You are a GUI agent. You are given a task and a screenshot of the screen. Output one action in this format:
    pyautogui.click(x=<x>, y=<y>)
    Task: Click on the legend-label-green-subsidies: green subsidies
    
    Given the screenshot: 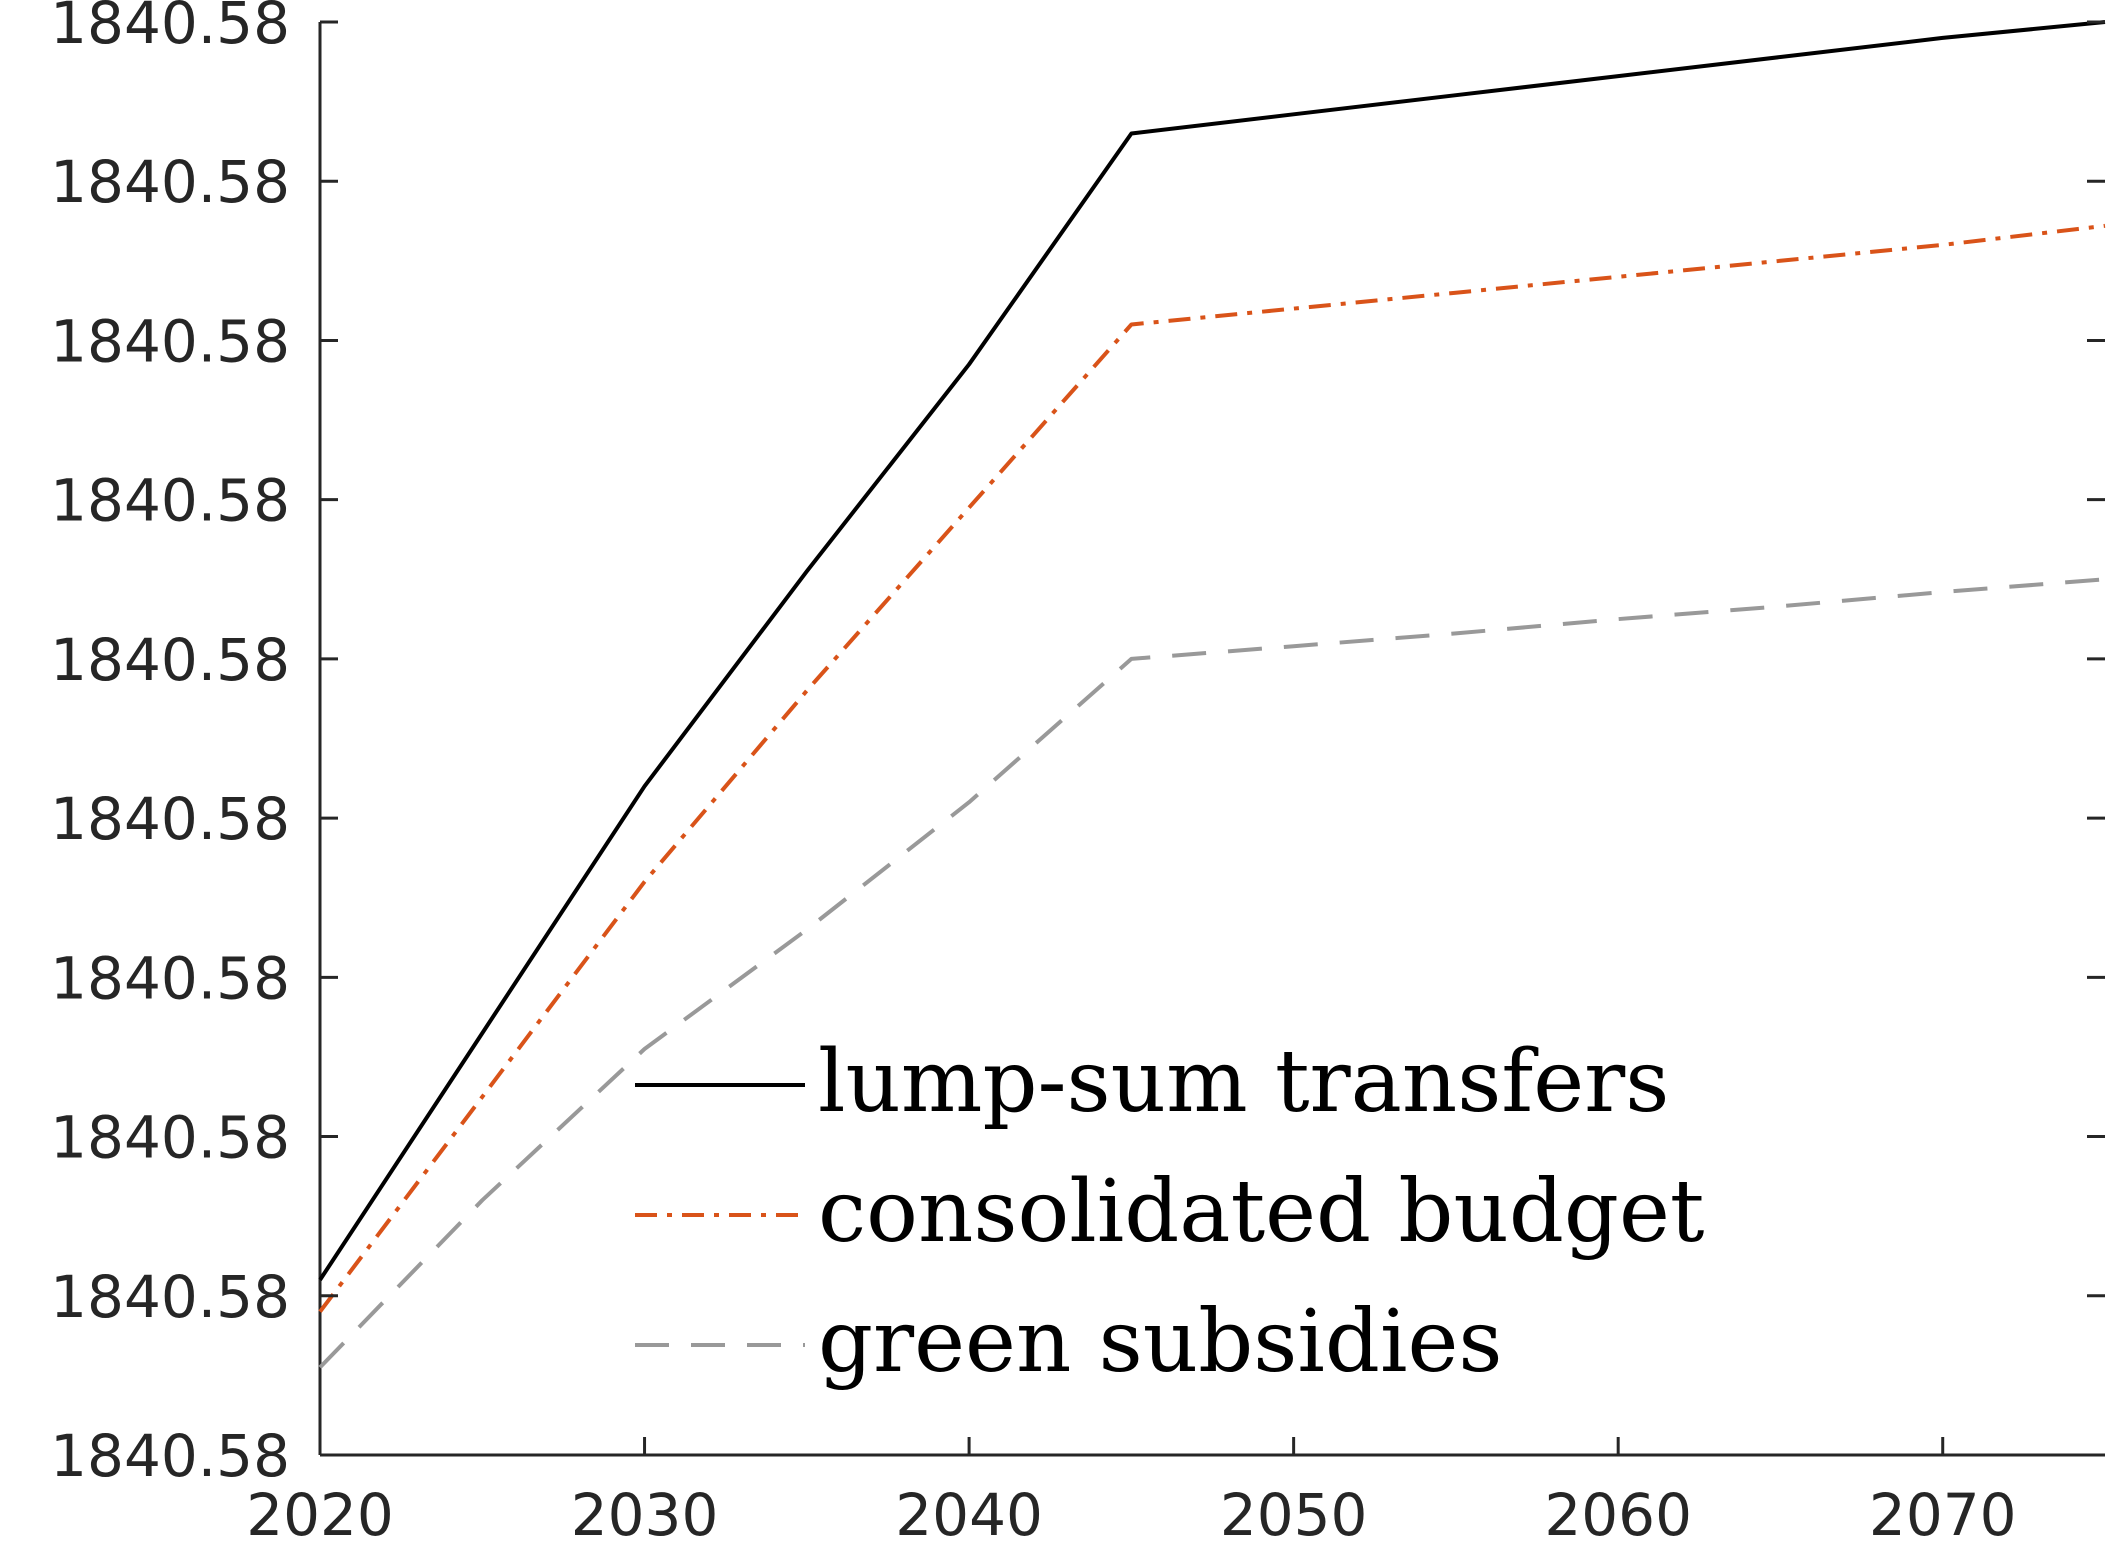 What is the action you would take?
    pyautogui.click(x=1160, y=1342)
    